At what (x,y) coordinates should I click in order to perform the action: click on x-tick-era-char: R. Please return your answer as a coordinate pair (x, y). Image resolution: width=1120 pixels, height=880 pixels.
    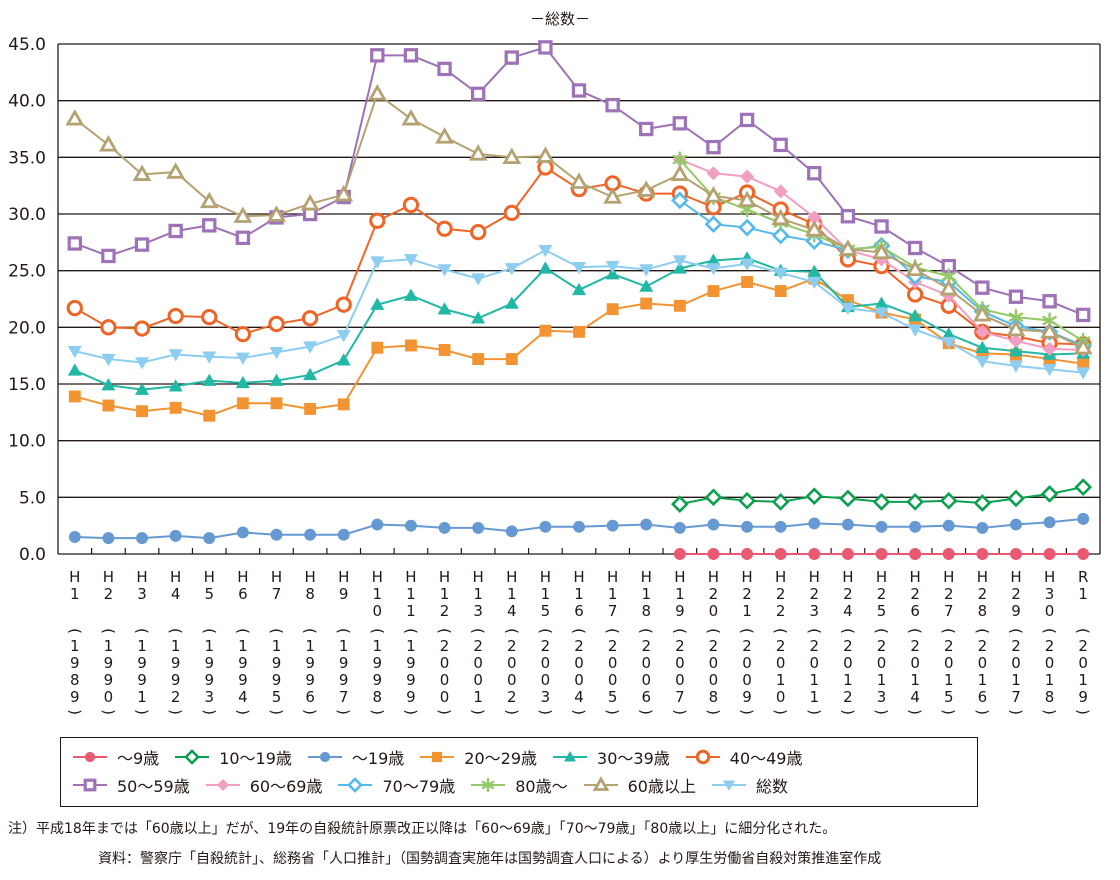
    Looking at the image, I should click on (1083, 577).